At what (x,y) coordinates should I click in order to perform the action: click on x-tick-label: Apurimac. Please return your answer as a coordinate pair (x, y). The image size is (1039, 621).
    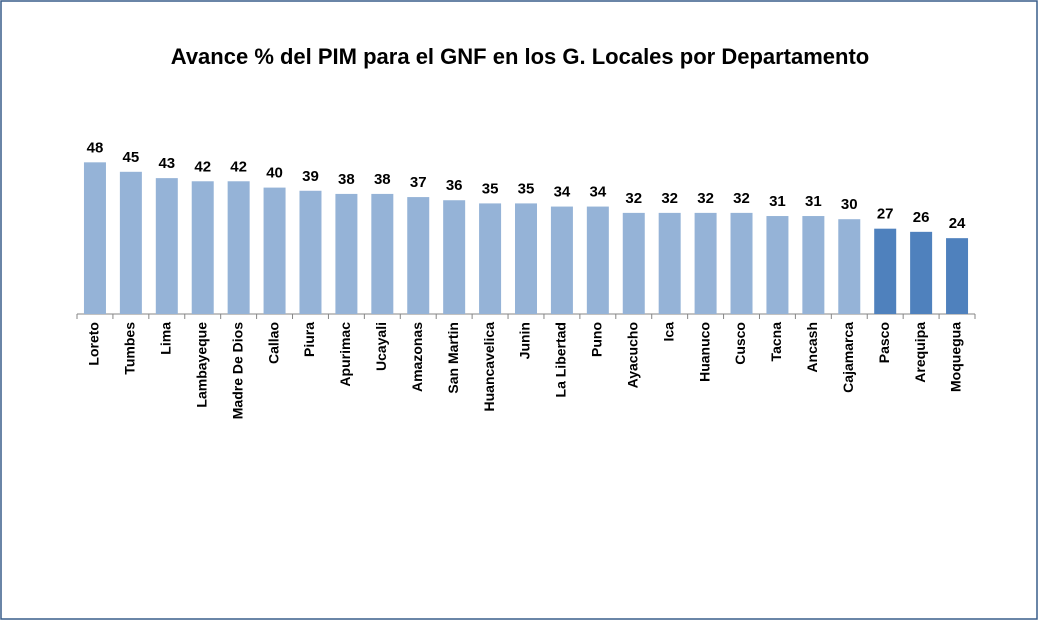
    Looking at the image, I should click on (345, 354).